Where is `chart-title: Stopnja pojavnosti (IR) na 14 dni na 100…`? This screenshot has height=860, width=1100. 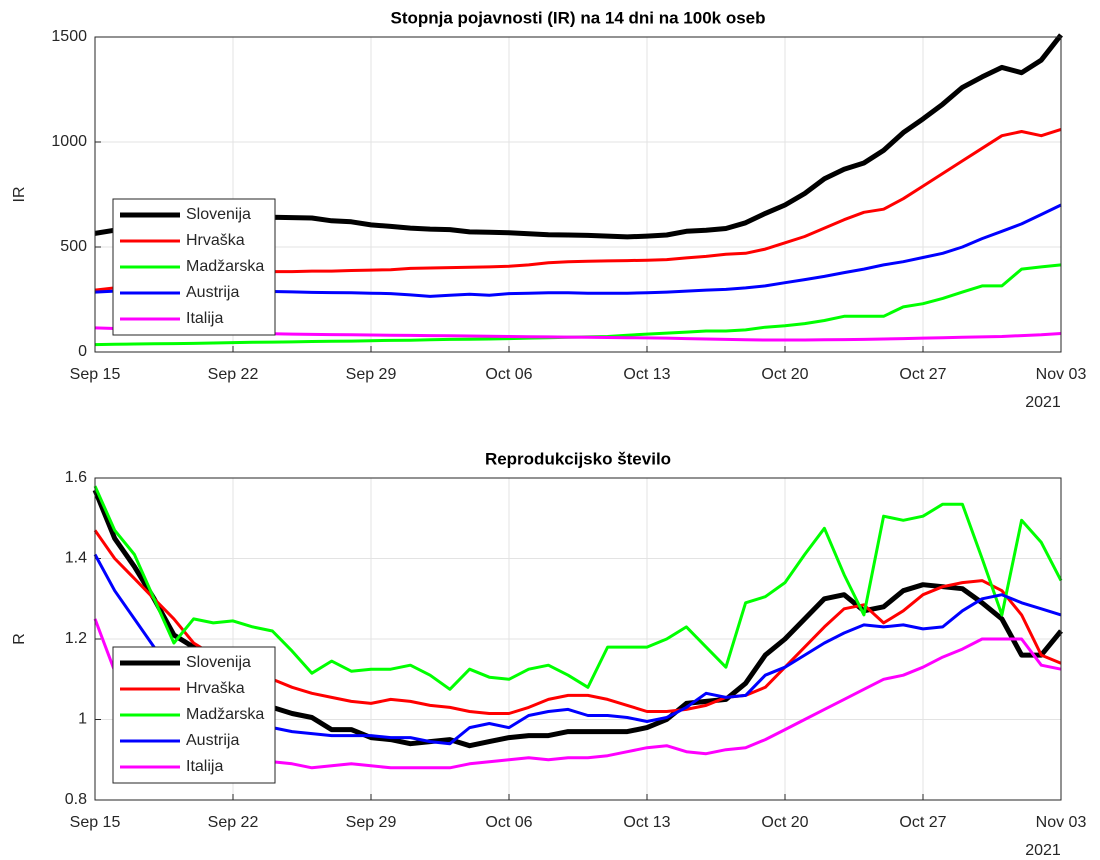
chart-title: Stopnja pojavnosti (IR) na 14 dni na 100… is located at coordinates (577, 17).